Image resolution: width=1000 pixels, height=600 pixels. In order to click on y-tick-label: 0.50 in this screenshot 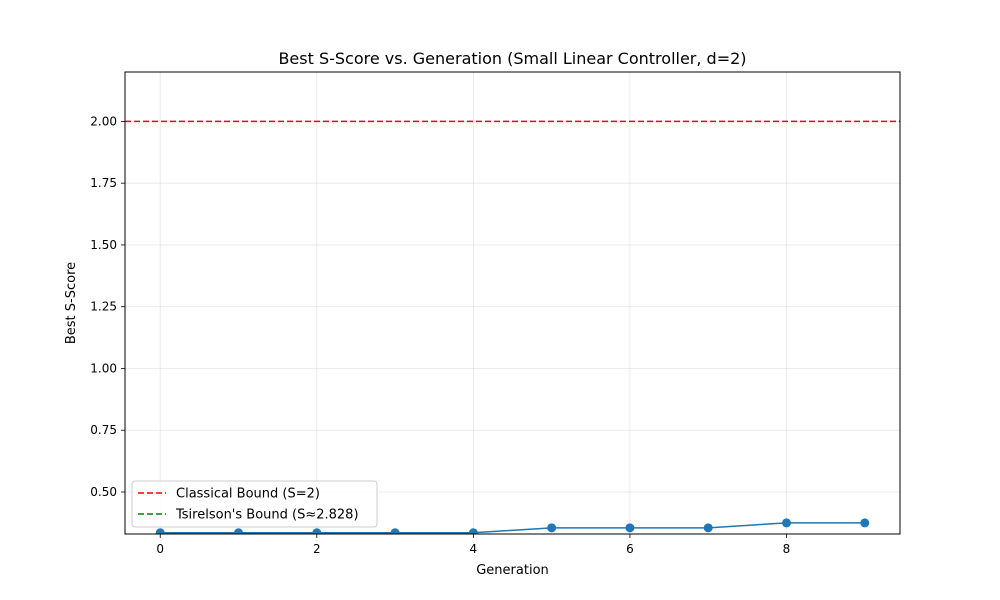, I will do `click(103, 492)`.